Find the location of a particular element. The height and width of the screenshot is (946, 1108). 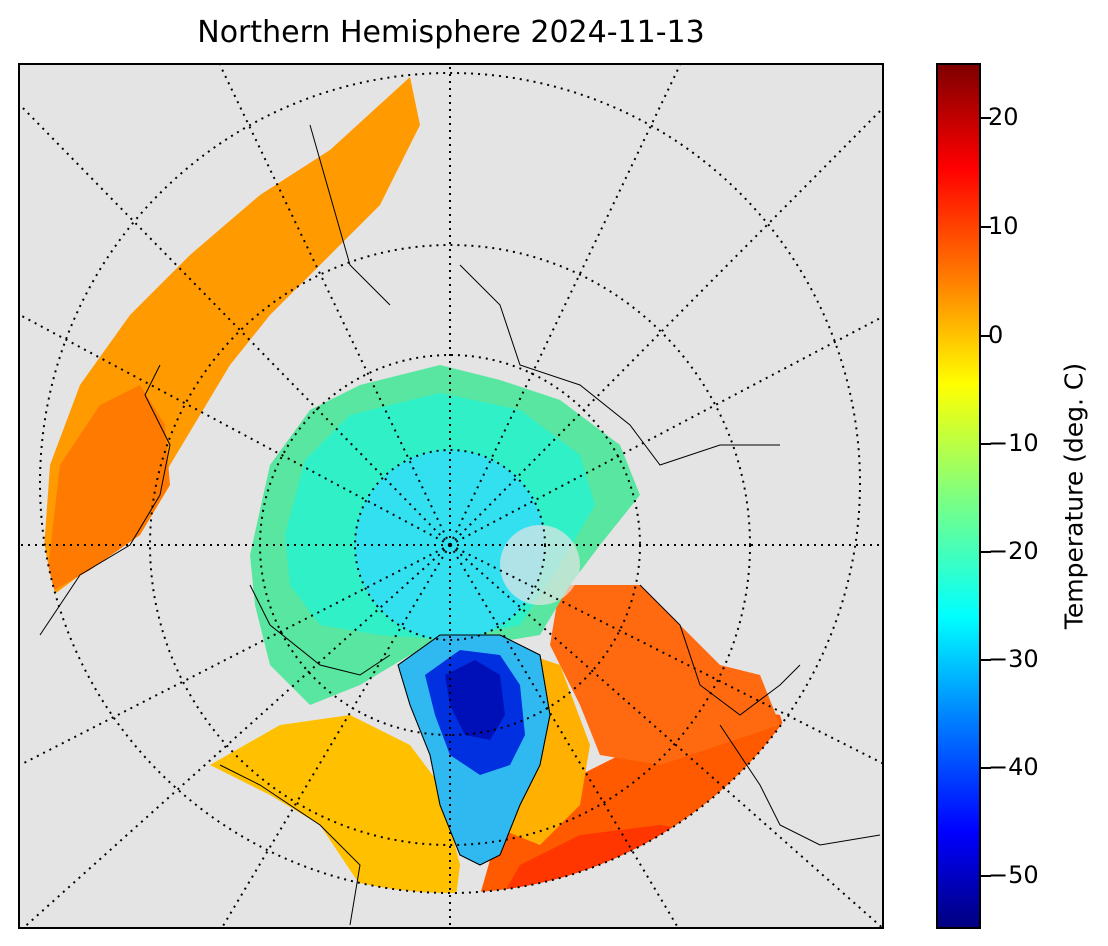

colorbar-tick-label: 10 is located at coordinates (1003, 226).